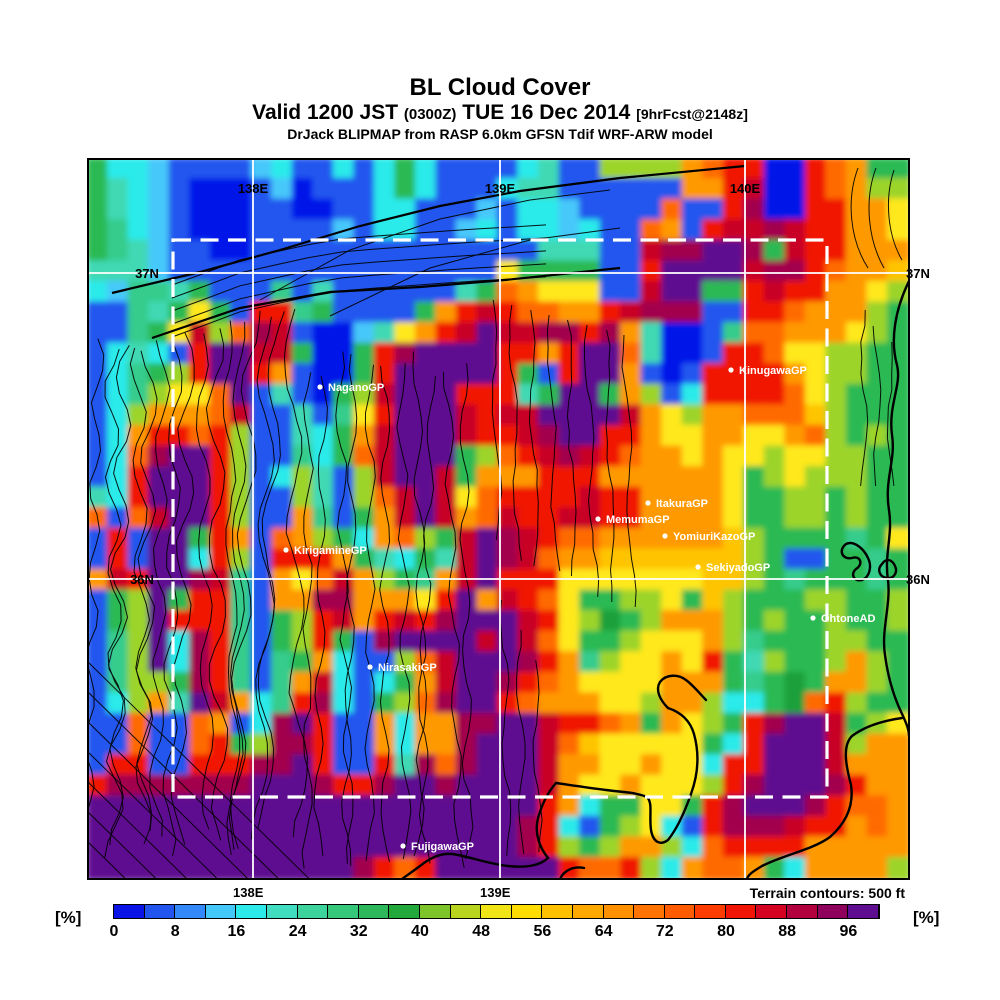 Image resolution: width=1000 pixels, height=1000 pixels. Describe the element at coordinates (738, 568) in the screenshot. I see `svg-text: SekiyadoGP` at that location.